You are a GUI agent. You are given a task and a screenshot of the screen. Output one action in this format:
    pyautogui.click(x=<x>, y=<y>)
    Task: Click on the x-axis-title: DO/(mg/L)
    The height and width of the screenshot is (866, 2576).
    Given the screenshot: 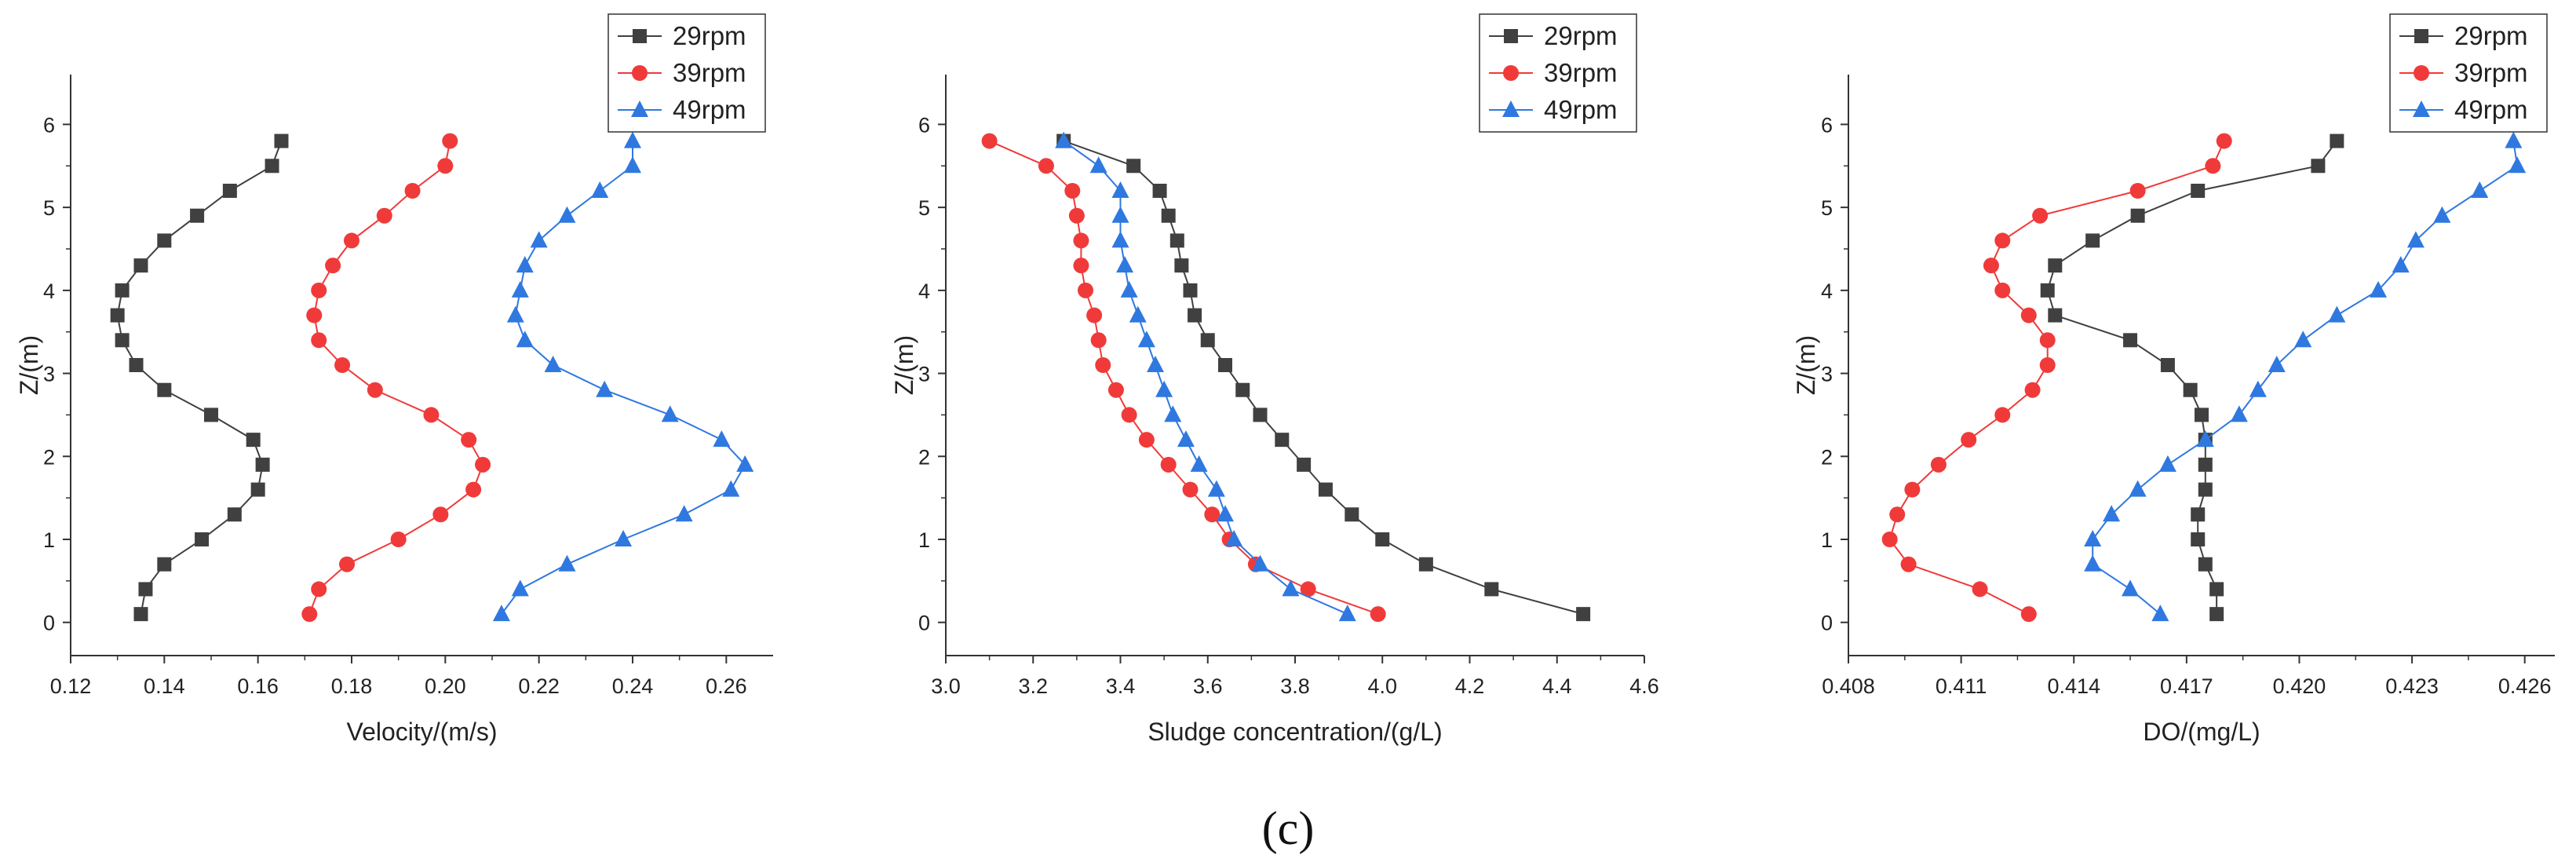 What is the action you would take?
    pyautogui.click(x=2201, y=732)
    